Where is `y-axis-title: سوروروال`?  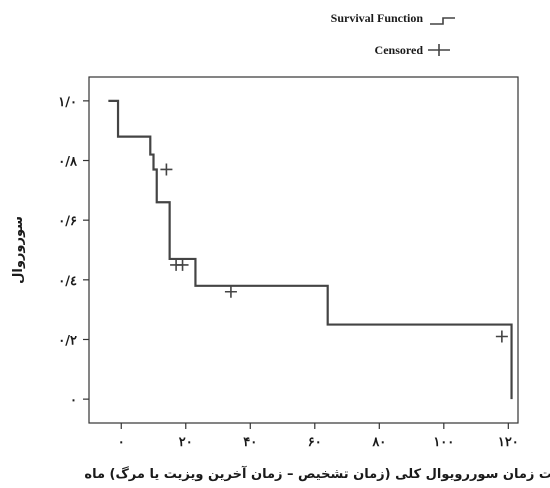
y-axis-title: سوروروال is located at coordinates (18, 250).